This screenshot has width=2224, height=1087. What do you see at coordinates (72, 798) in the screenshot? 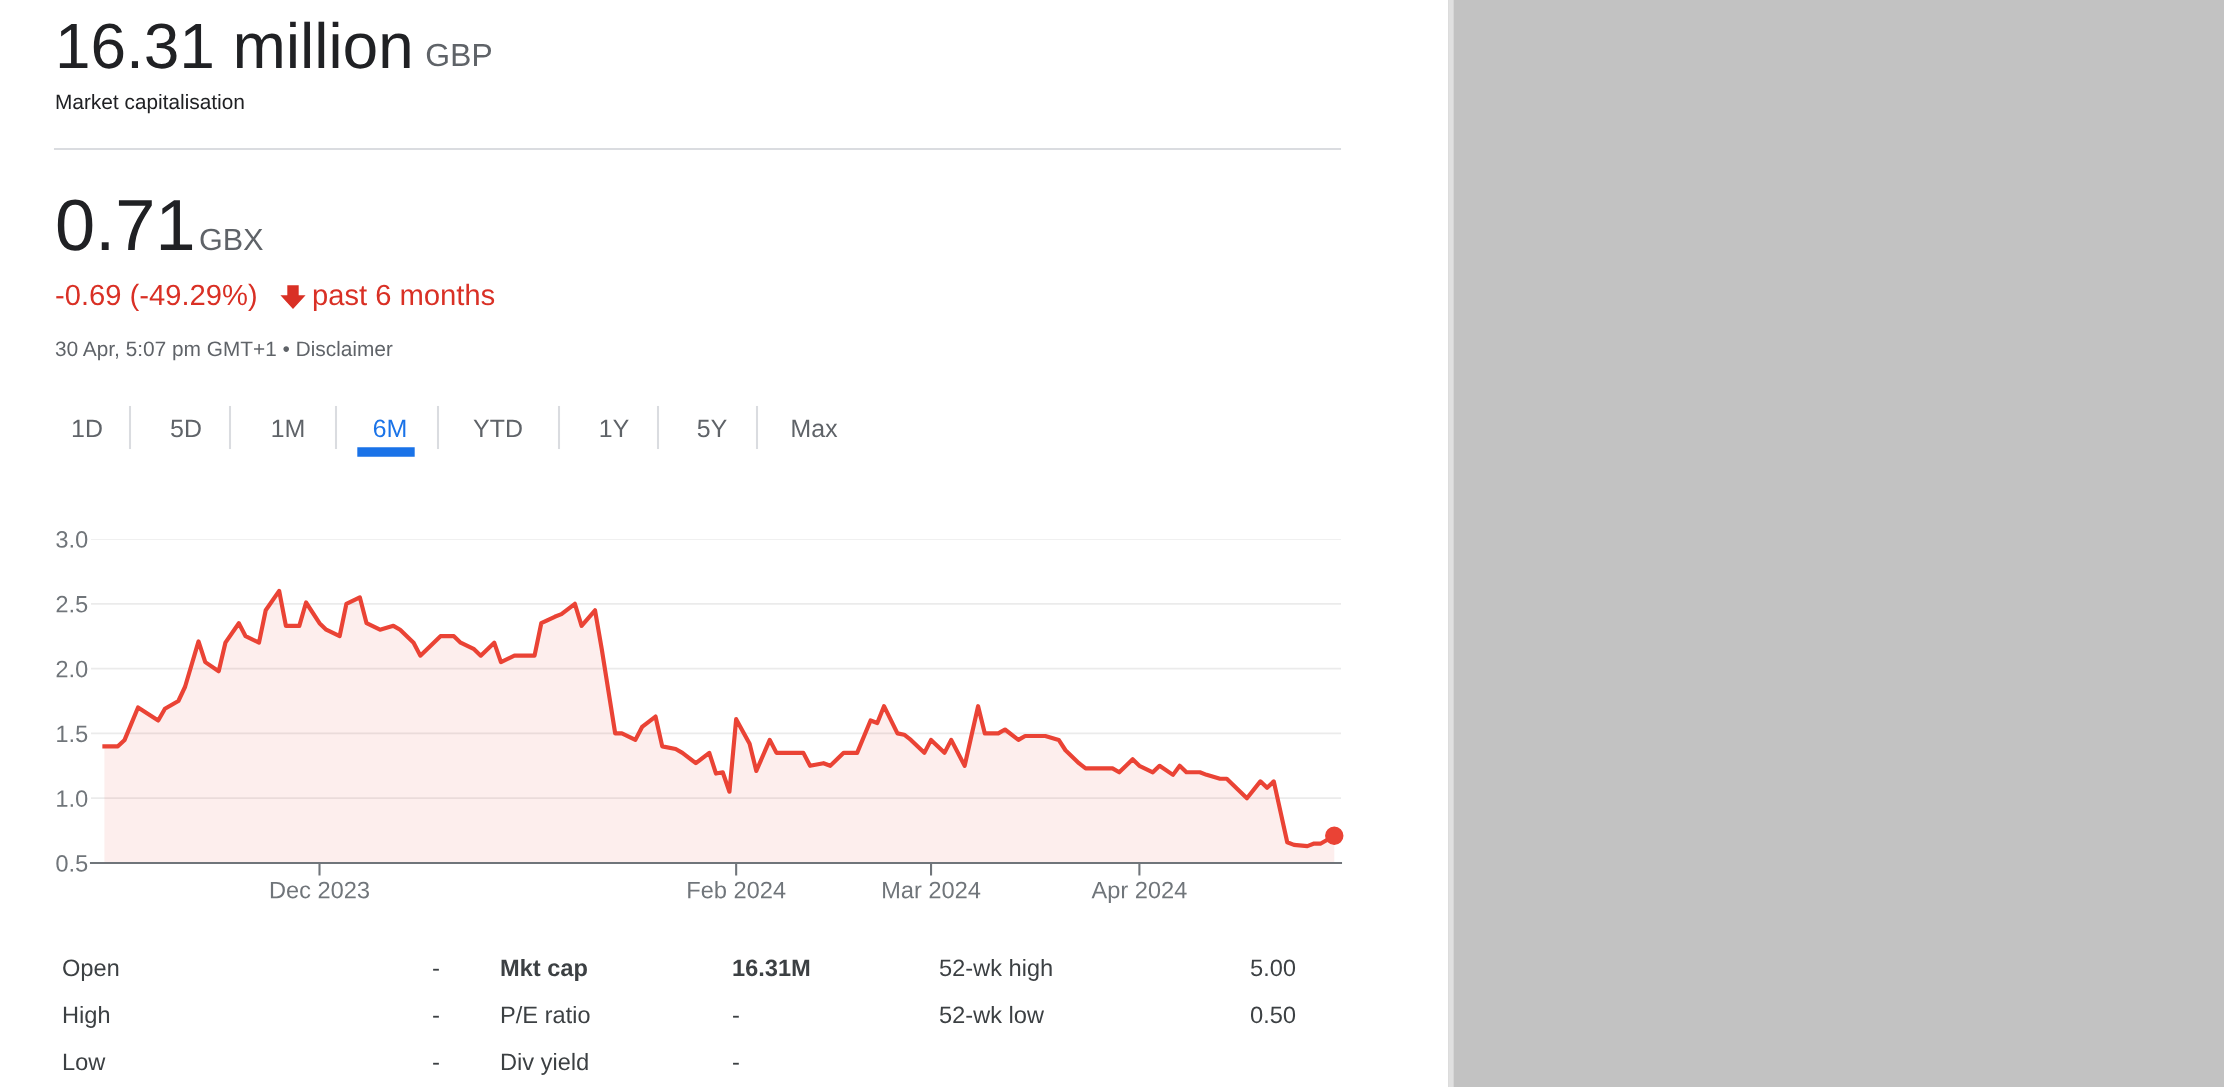
I see `y-tick-label: 1.0` at bounding box center [72, 798].